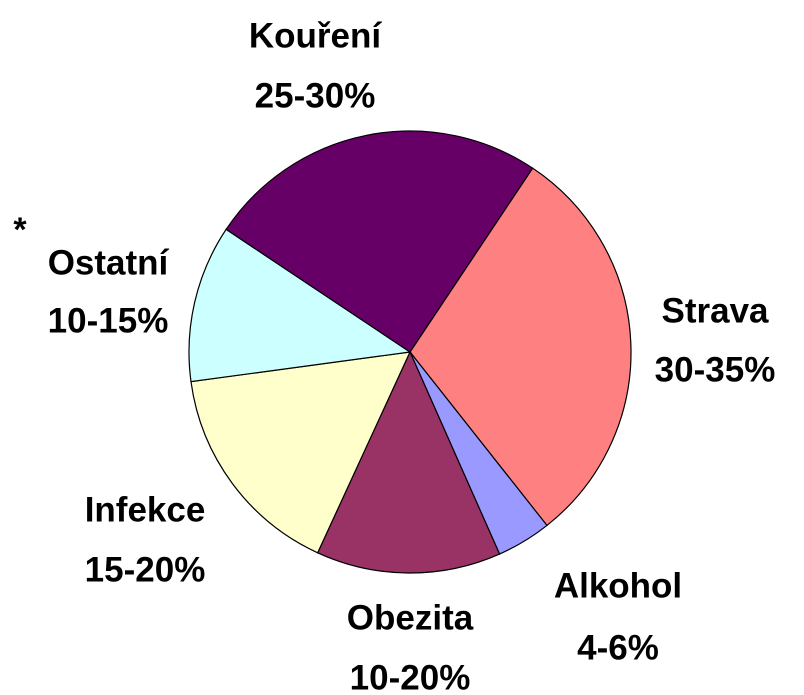  What do you see at coordinates (618, 647) in the screenshot?
I see `value-label: 4-6%` at bounding box center [618, 647].